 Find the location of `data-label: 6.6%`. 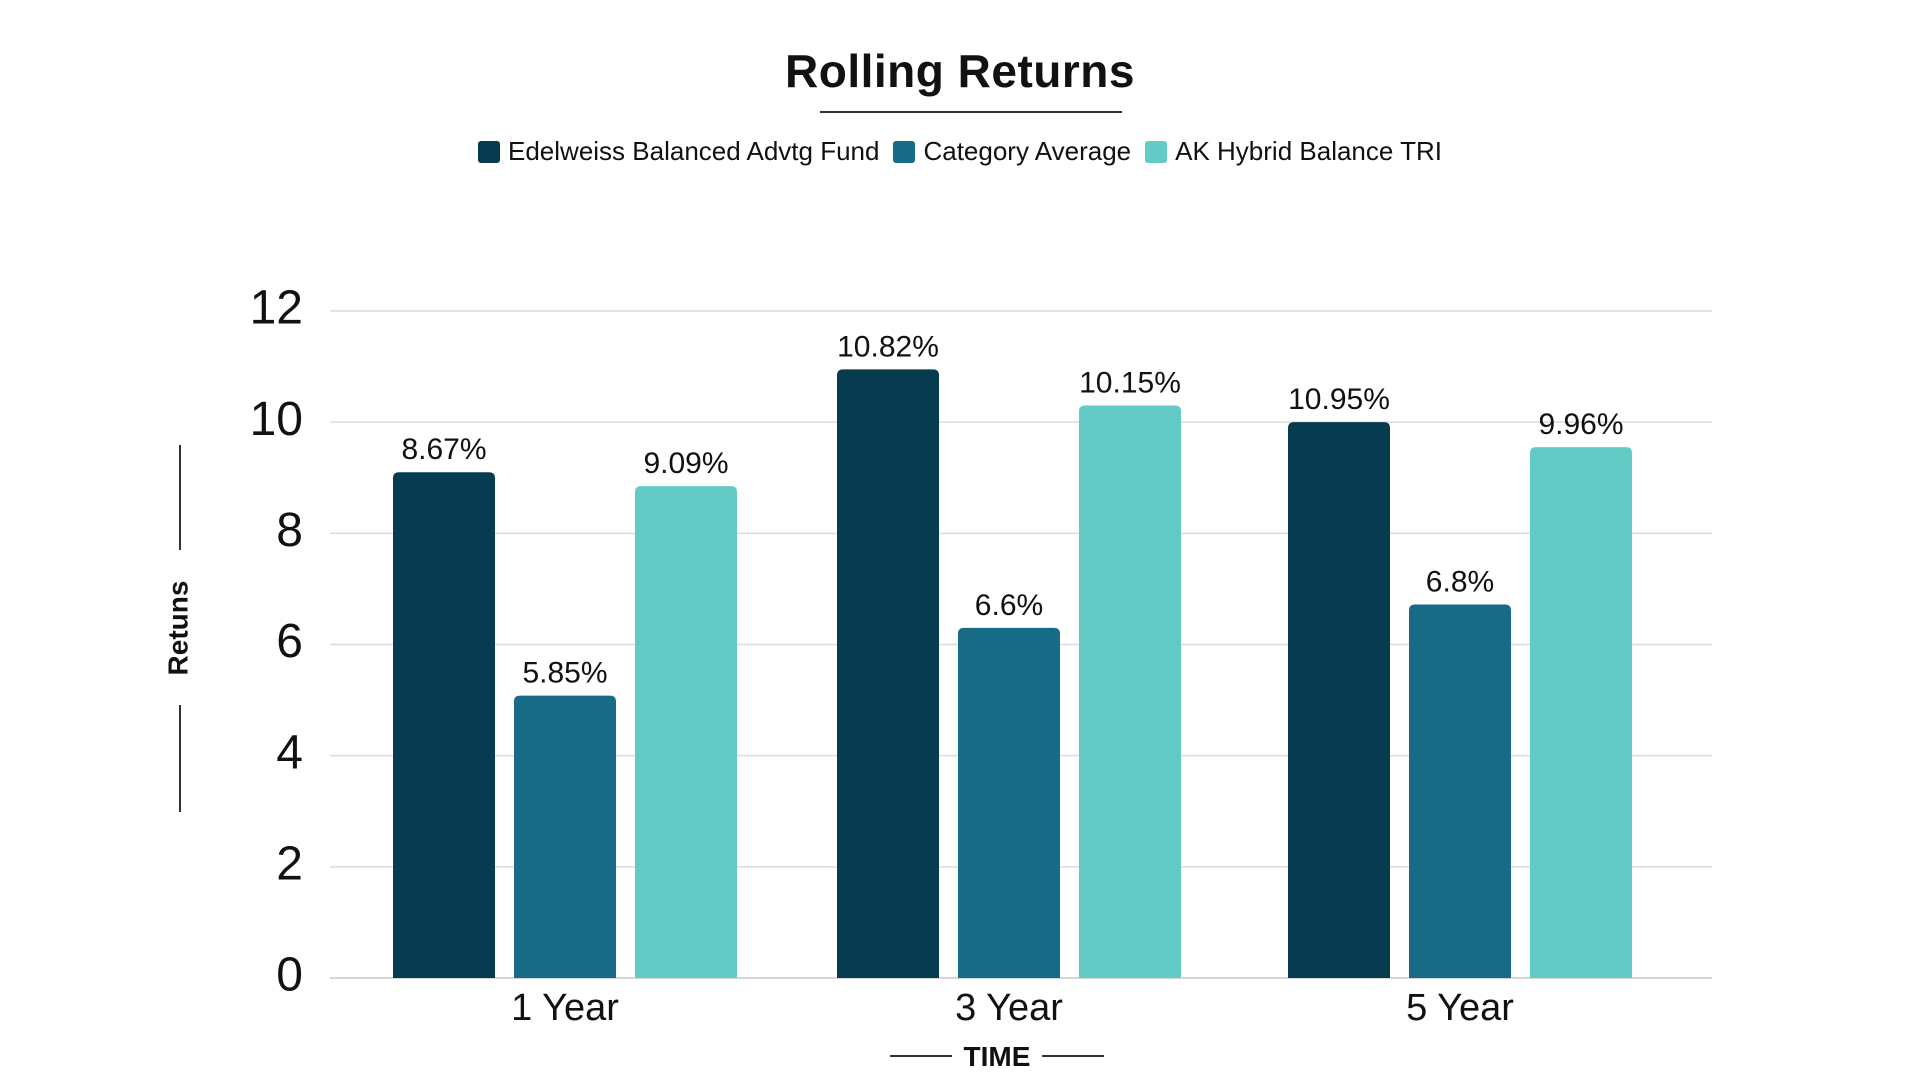

data-label: 6.6% is located at coordinates (1009, 605).